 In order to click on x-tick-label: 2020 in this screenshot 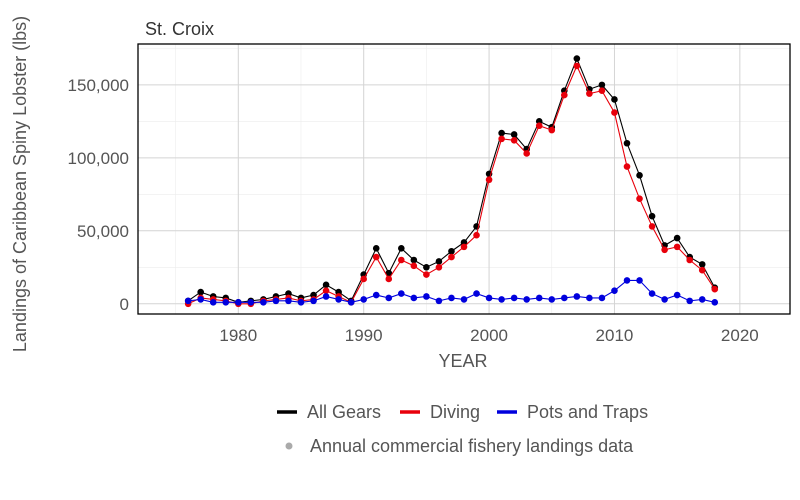, I will do `click(740, 335)`.